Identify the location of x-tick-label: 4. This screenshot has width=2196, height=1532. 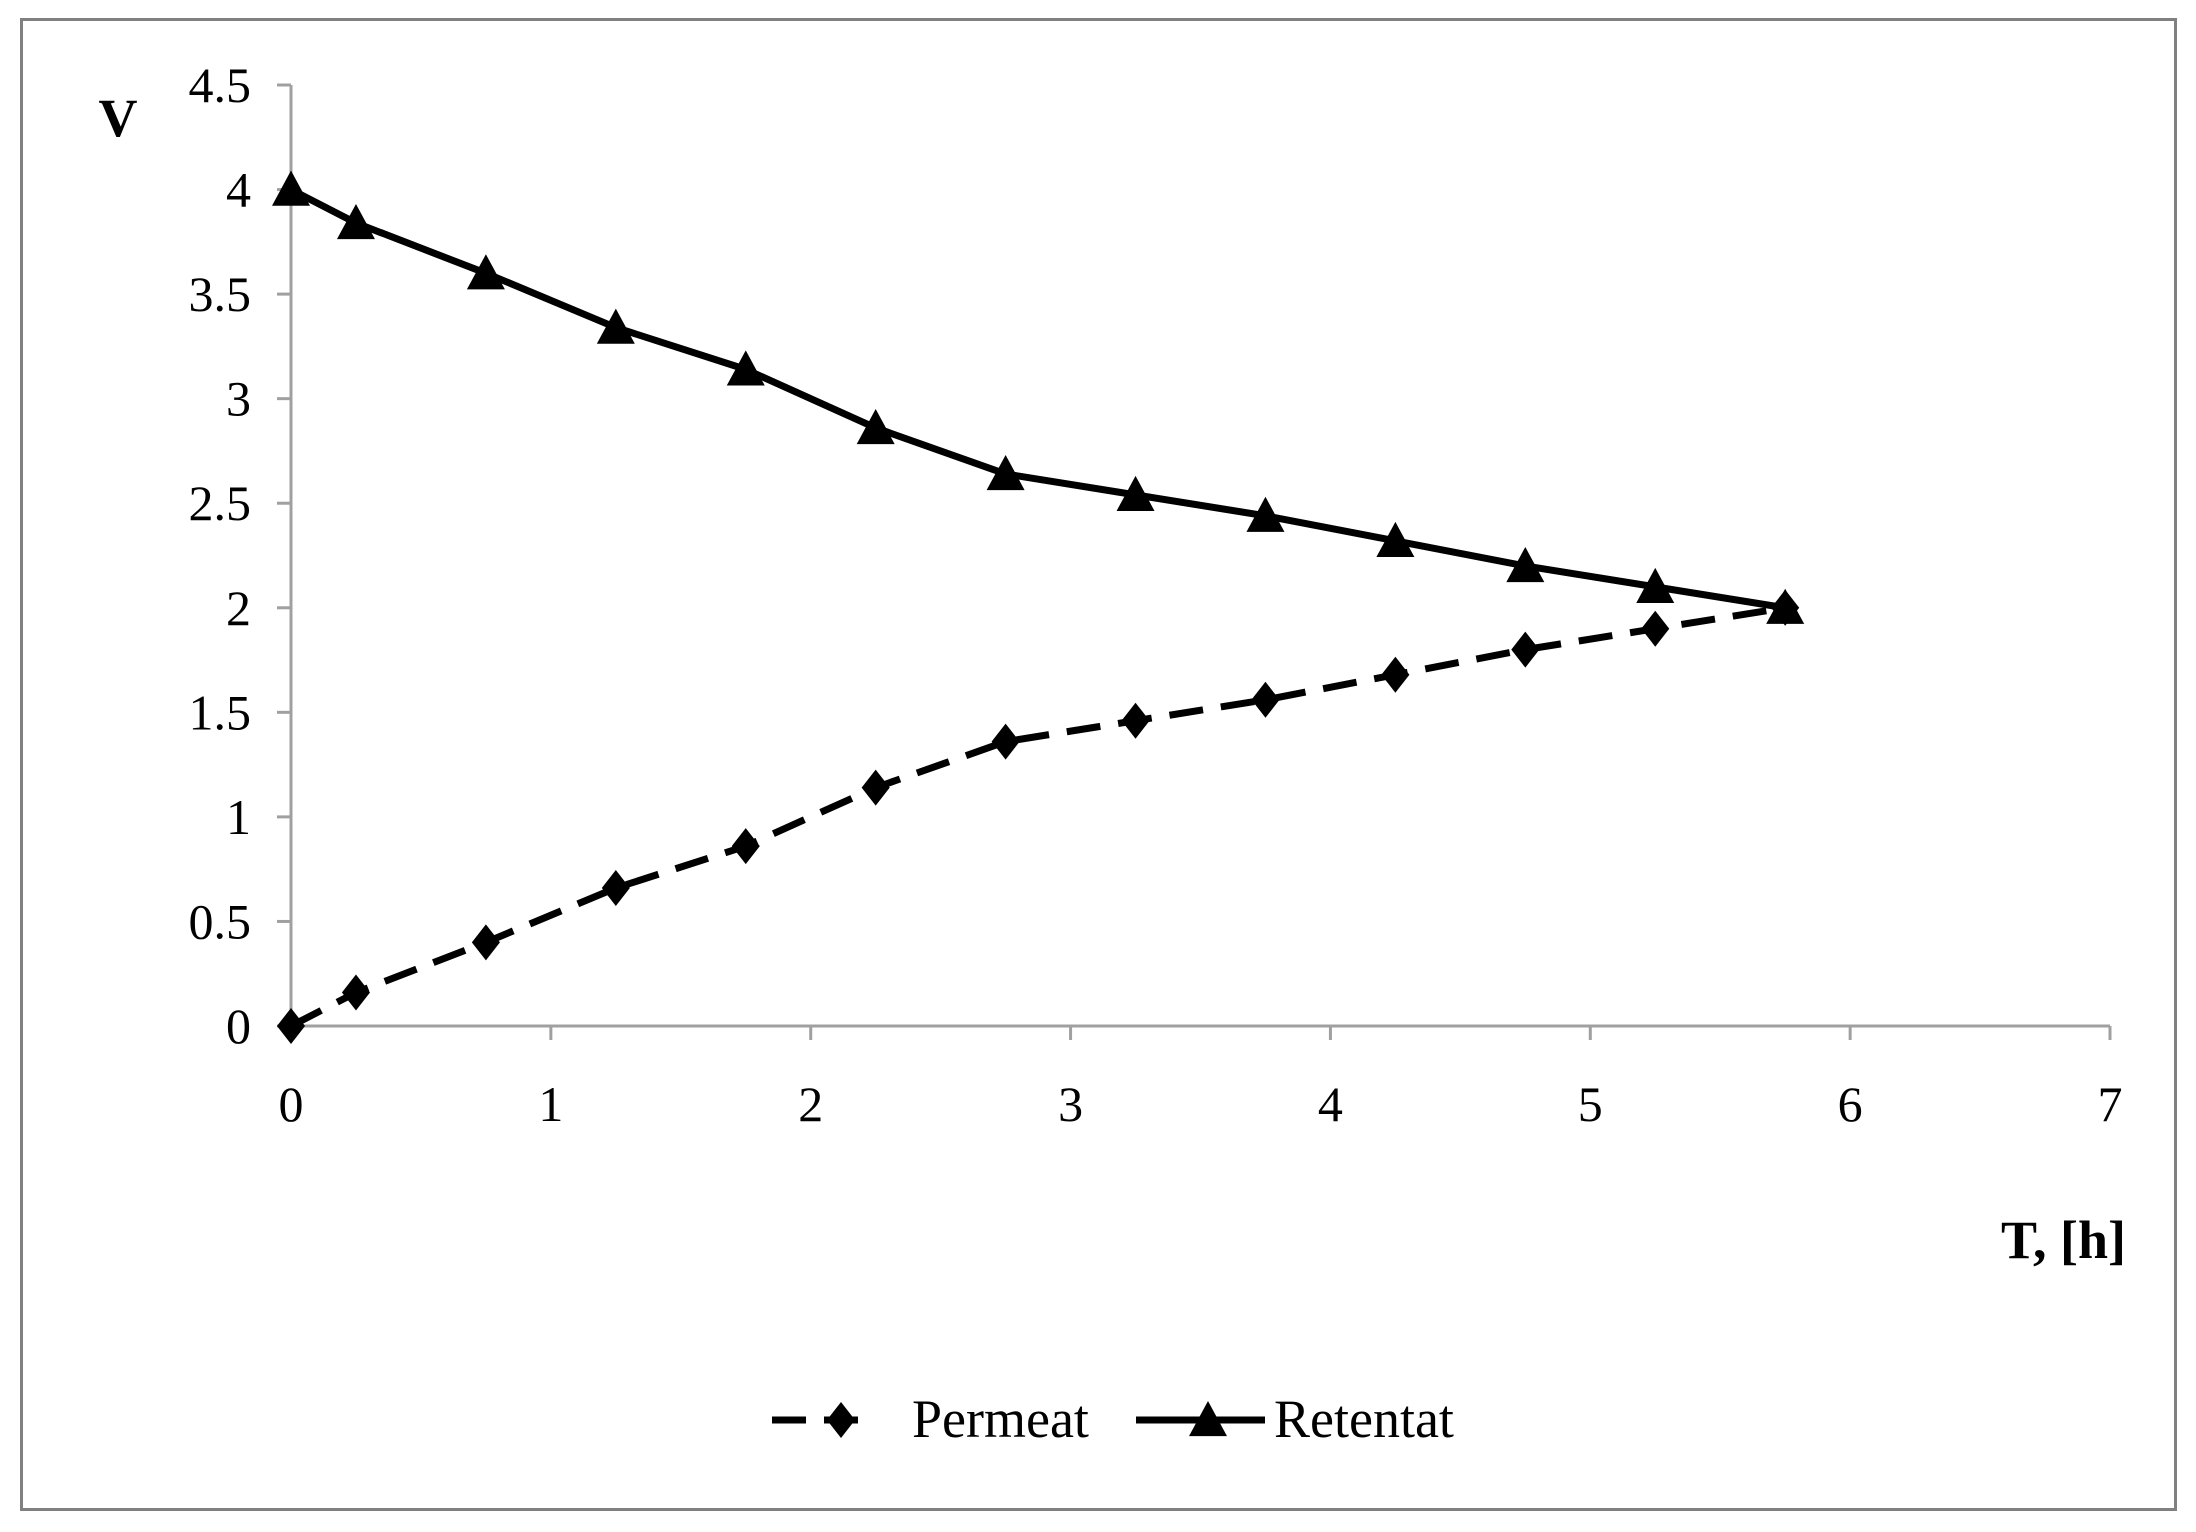
(1330, 1104).